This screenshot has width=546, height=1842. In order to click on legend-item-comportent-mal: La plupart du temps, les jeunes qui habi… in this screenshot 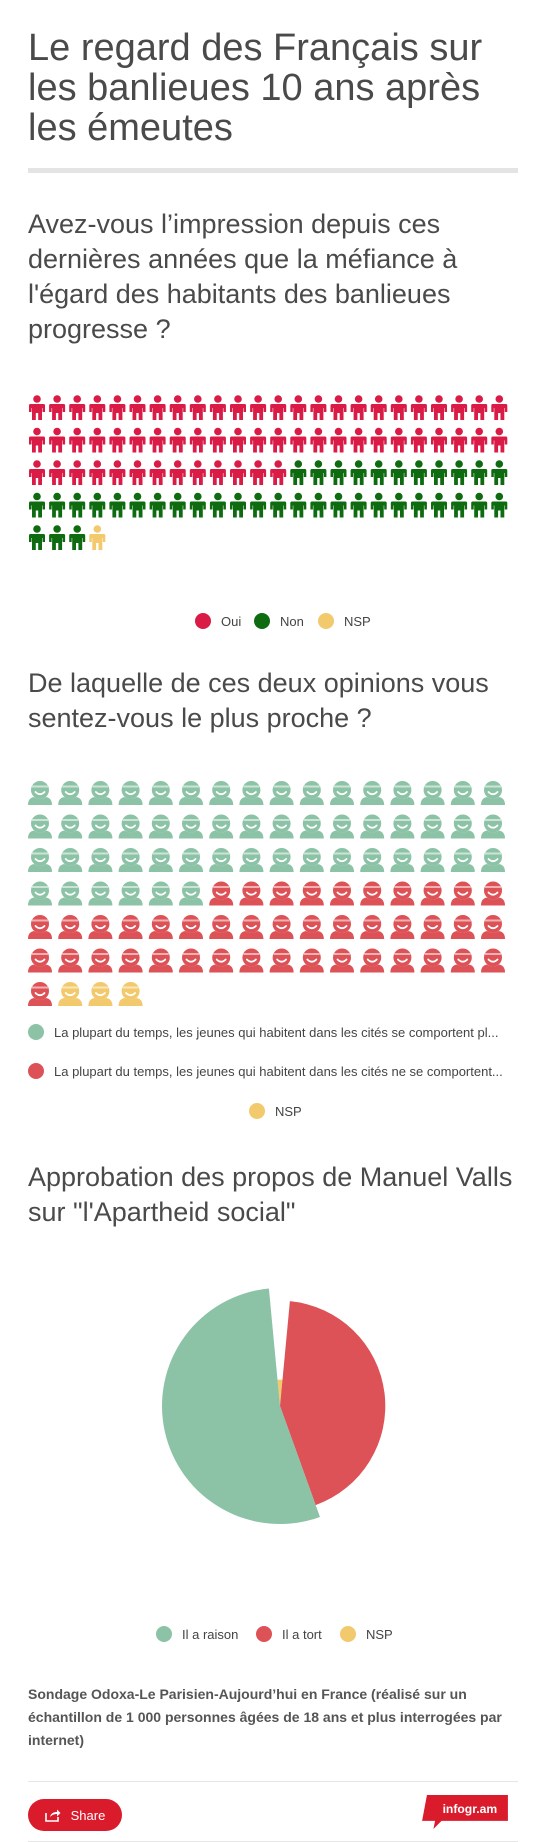, I will do `click(265, 1071)`.